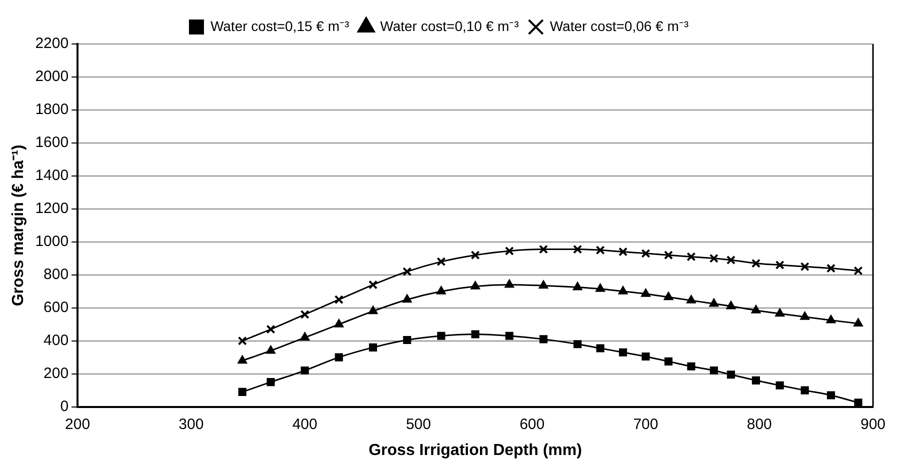  Describe the element at coordinates (759, 424) in the screenshot. I see `x-tick-label: 800` at that location.